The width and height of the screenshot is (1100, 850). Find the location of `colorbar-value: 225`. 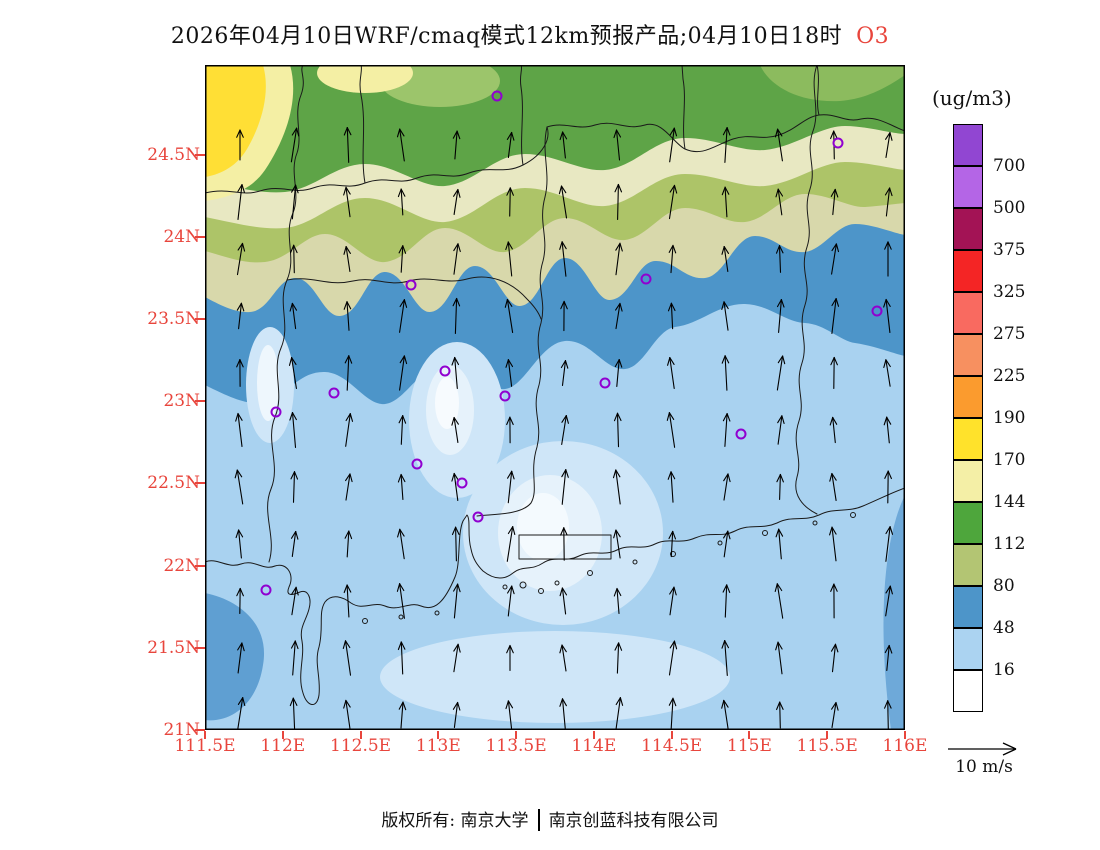

colorbar-value: 225 is located at coordinates (1009, 376).